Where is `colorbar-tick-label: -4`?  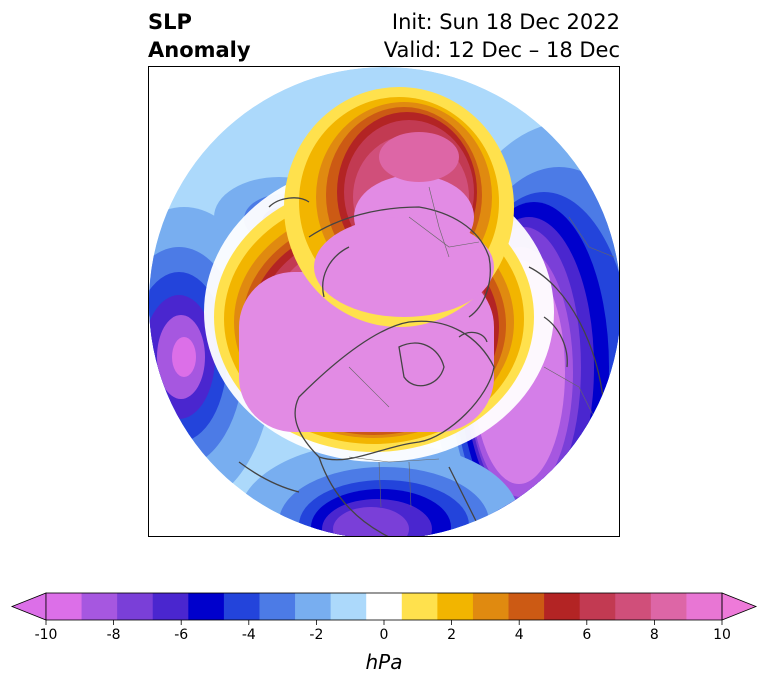
colorbar-tick-label: -4 is located at coordinates (248, 635).